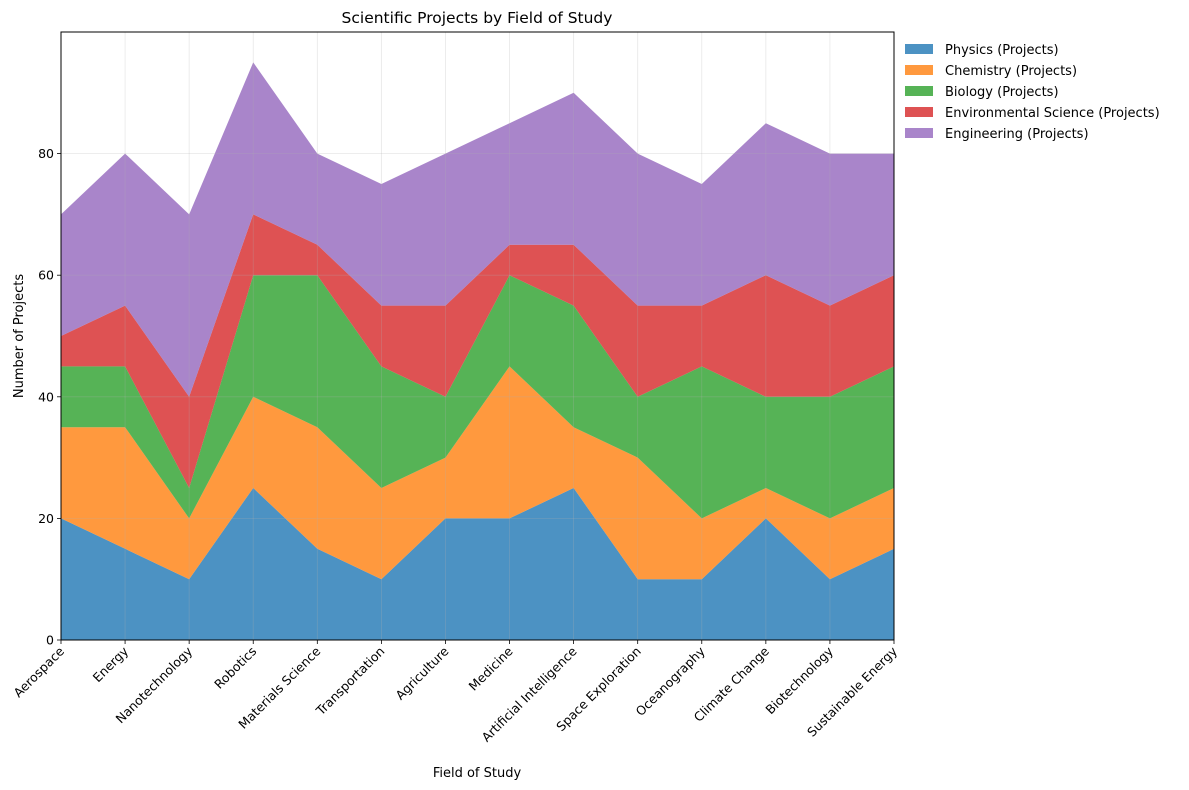  What do you see at coordinates (1002, 92) in the screenshot?
I see `legend-label: Biology (Projects)` at bounding box center [1002, 92].